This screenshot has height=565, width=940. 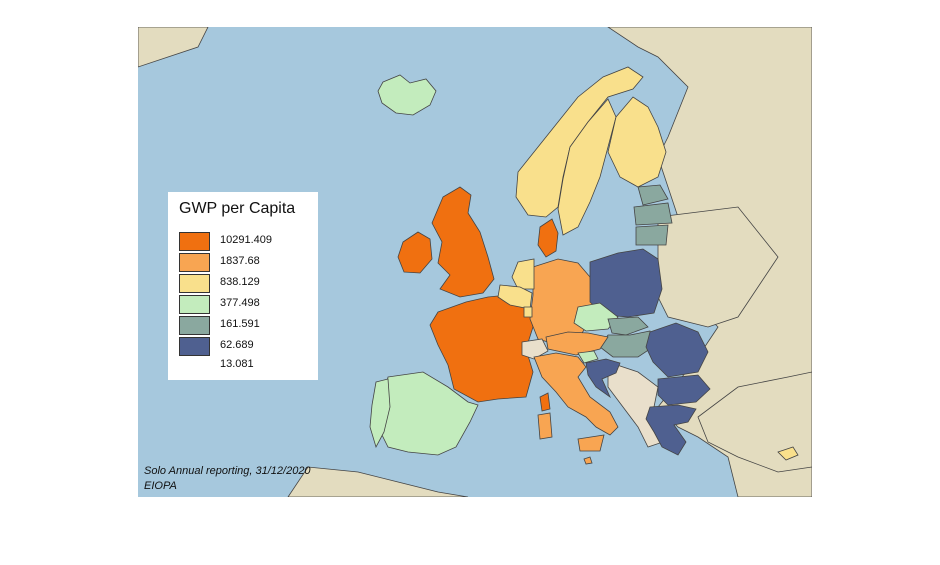 I want to click on region-bulgaria, so click(x=684, y=390).